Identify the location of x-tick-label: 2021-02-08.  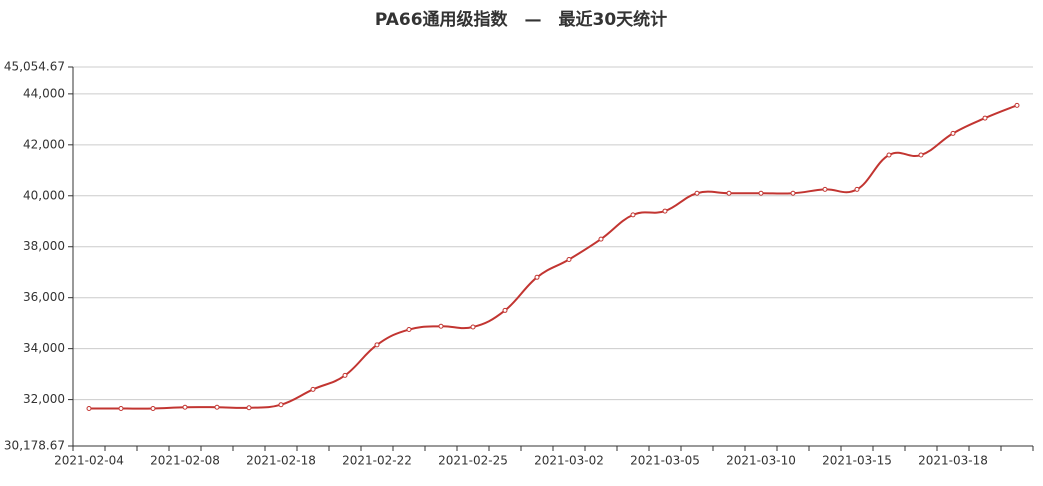
(185, 461).